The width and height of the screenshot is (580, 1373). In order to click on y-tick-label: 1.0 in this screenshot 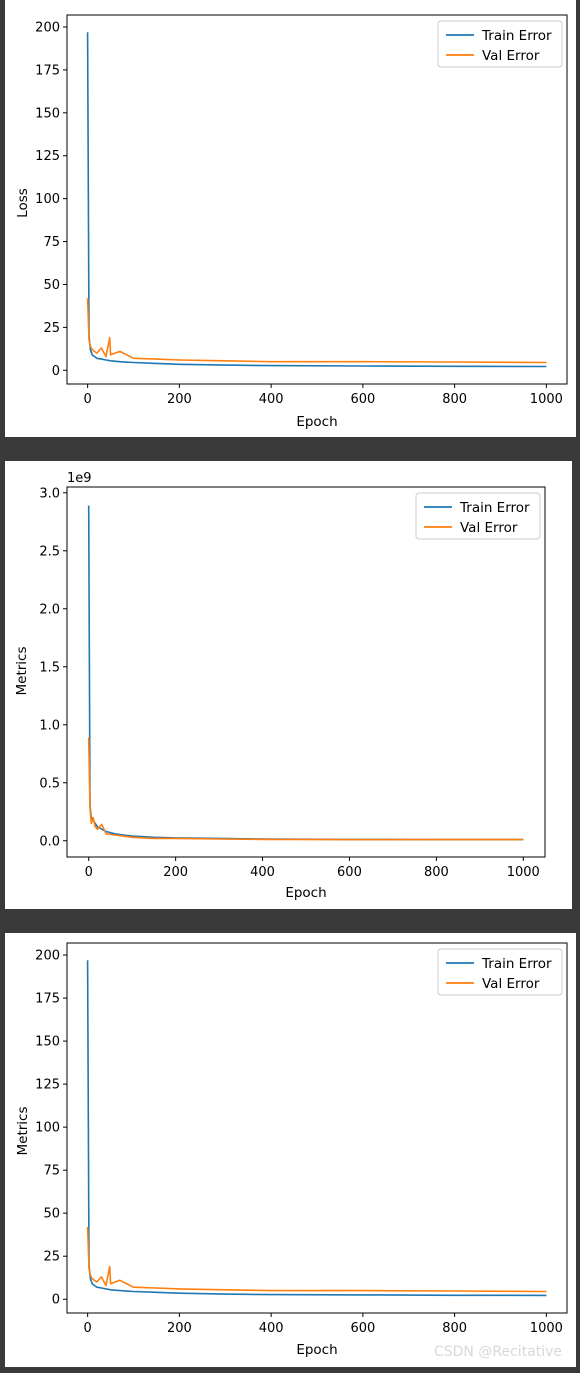, I will do `click(49, 725)`.